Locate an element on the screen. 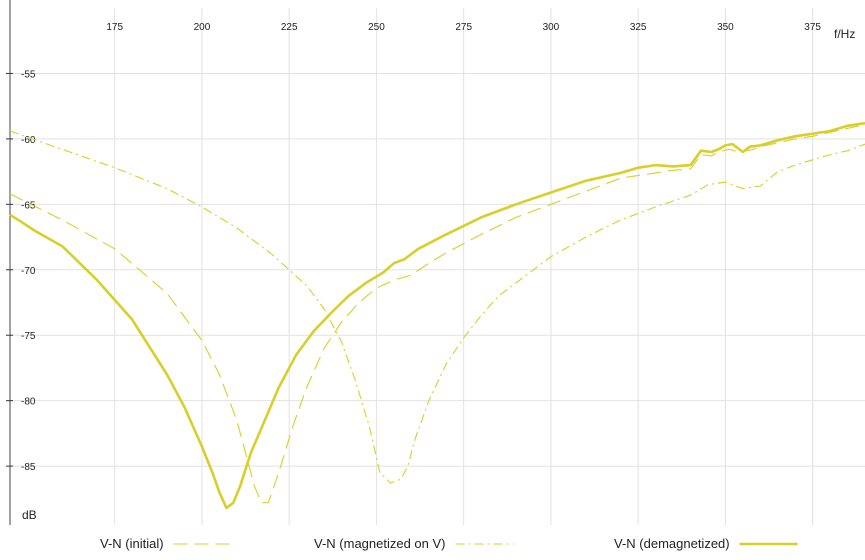  x-axis-unit-label: f/Hz is located at coordinates (844, 34).